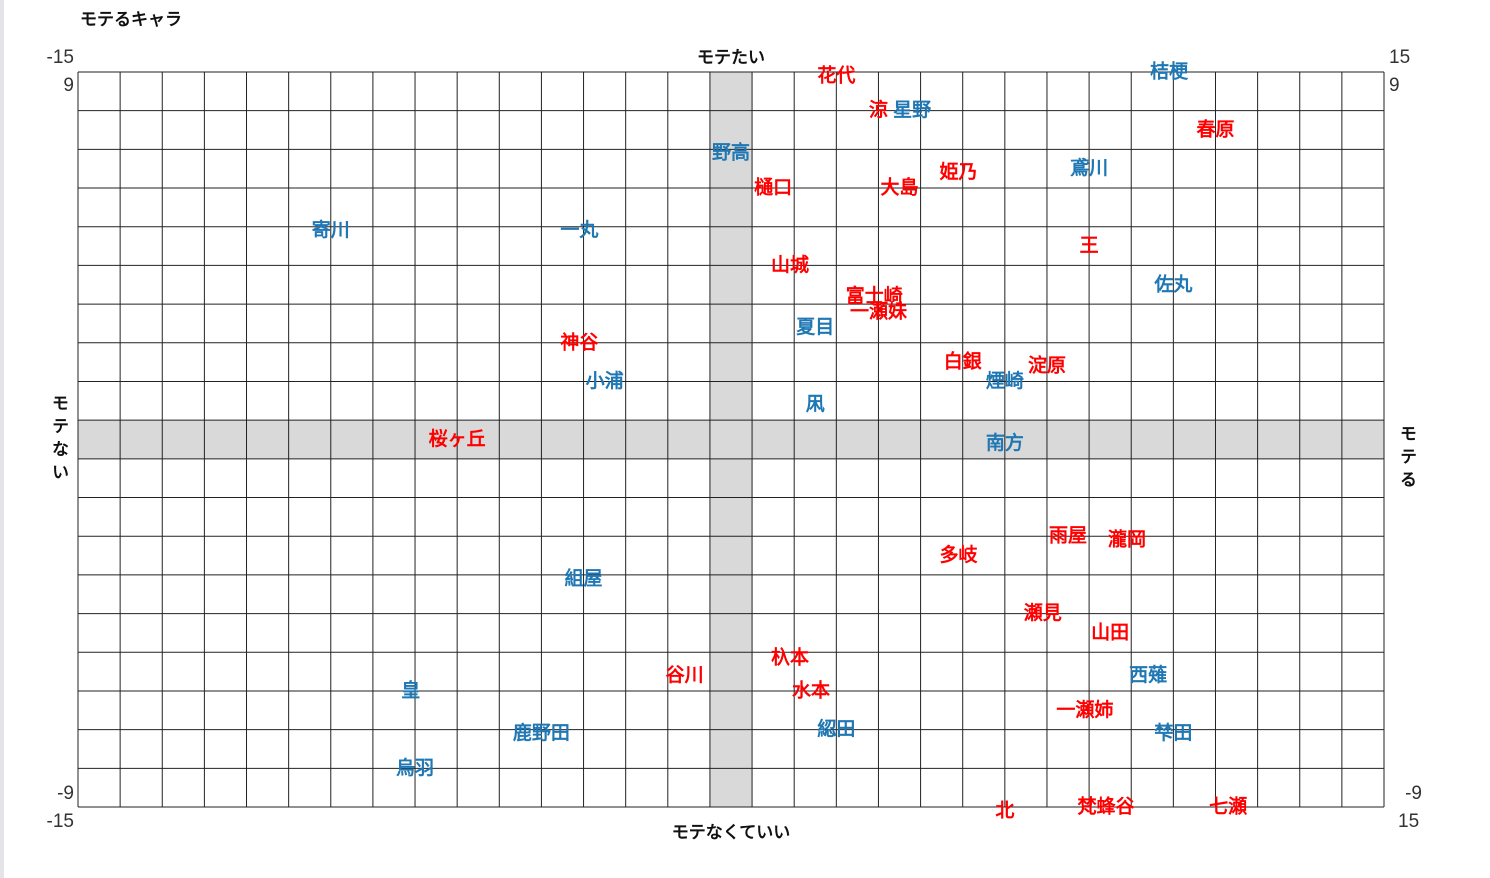 Image resolution: width=1490 pixels, height=878 pixels. I want to click on point-label: 大島, so click(900, 187).